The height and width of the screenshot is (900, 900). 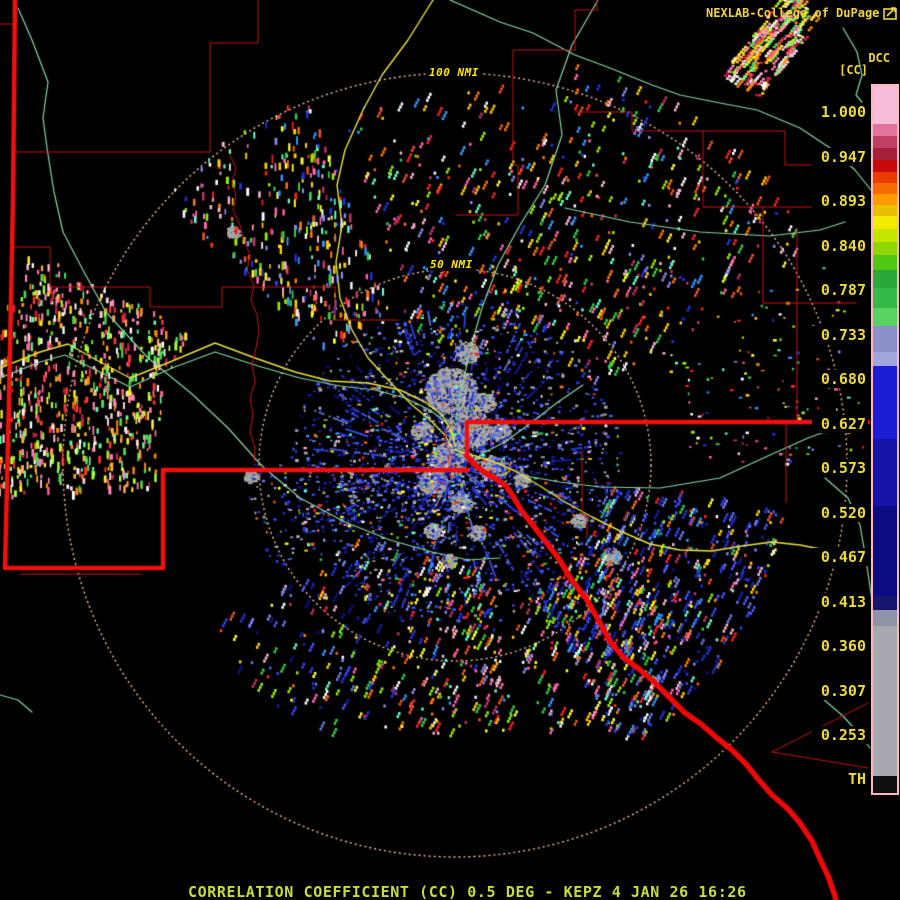 What do you see at coordinates (840, 379) in the screenshot?
I see `colorbar-label: 0.680` at bounding box center [840, 379].